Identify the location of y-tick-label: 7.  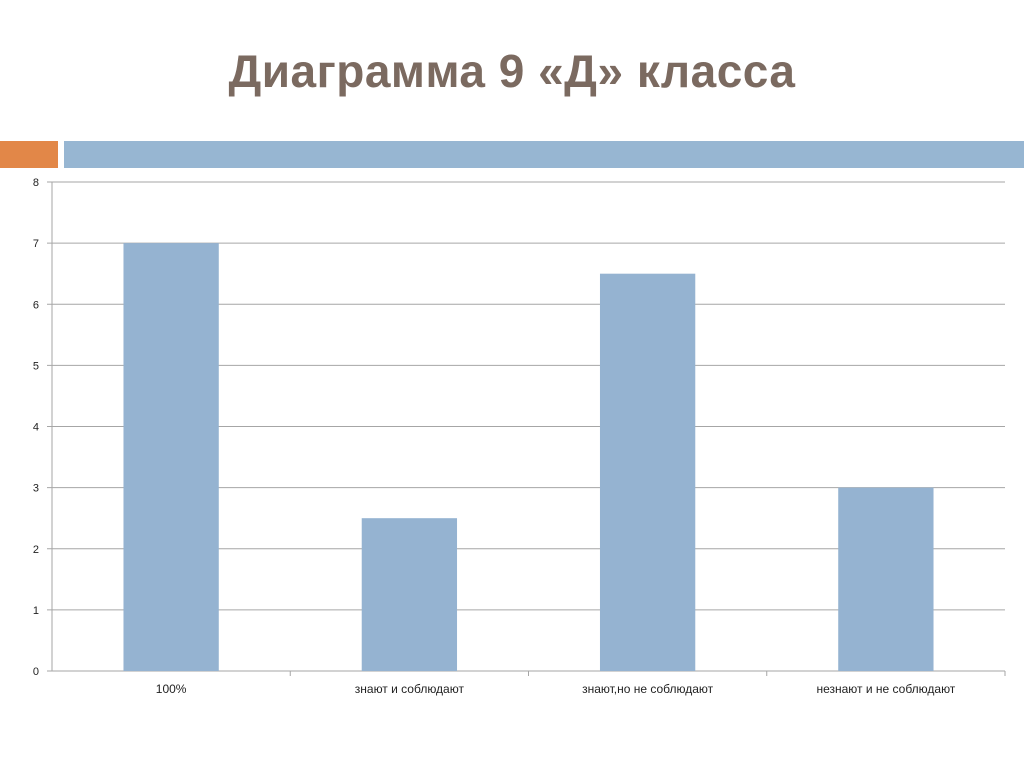
(36, 244).